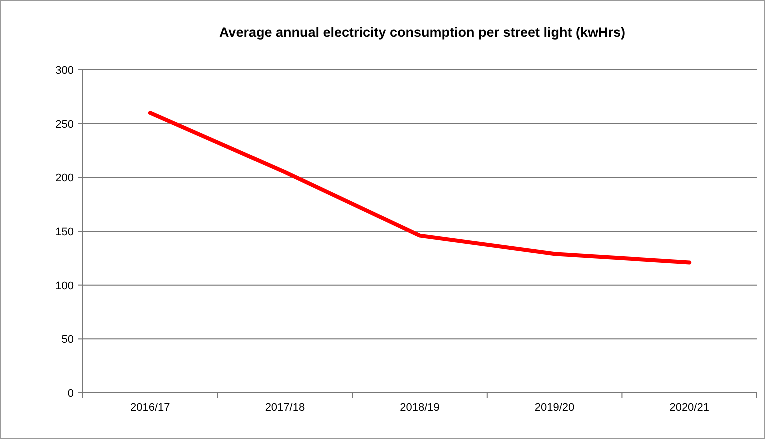 This screenshot has height=439, width=765. I want to click on y-tick-label: 50, so click(68, 340).